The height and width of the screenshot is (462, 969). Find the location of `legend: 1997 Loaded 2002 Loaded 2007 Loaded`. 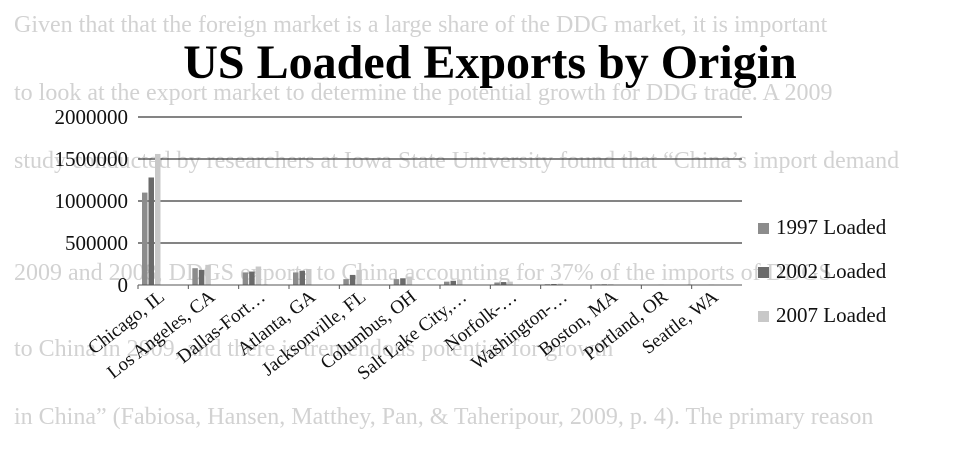

legend: 1997 Loaded 2002 Loaded 2007 Loaded is located at coordinates (822, 271).